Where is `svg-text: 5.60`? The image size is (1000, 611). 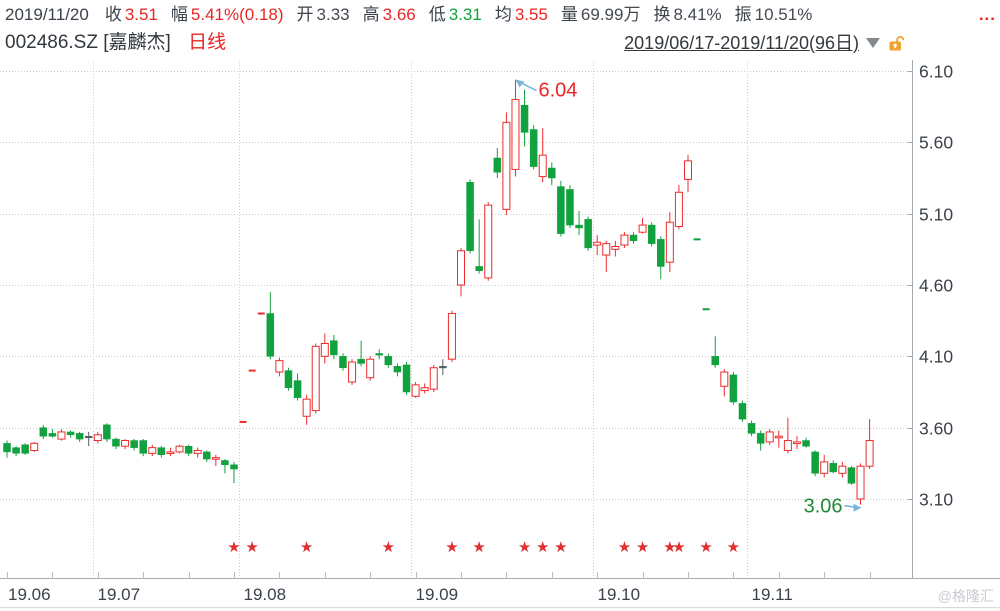
svg-text: 5.60 is located at coordinates (936, 143).